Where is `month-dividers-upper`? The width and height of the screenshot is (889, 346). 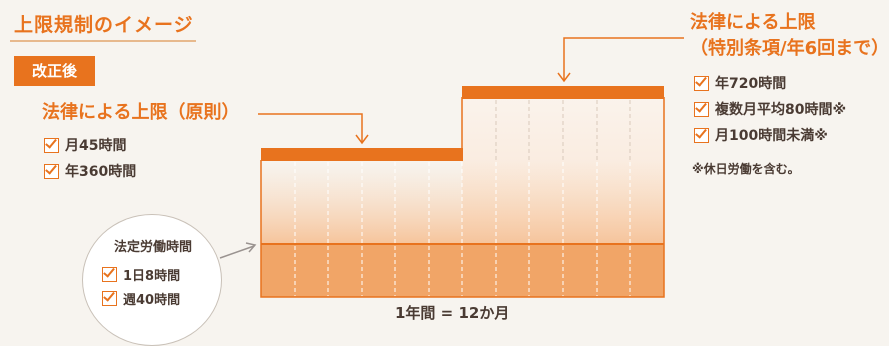
month-dividers-upper is located at coordinates (563, 130).